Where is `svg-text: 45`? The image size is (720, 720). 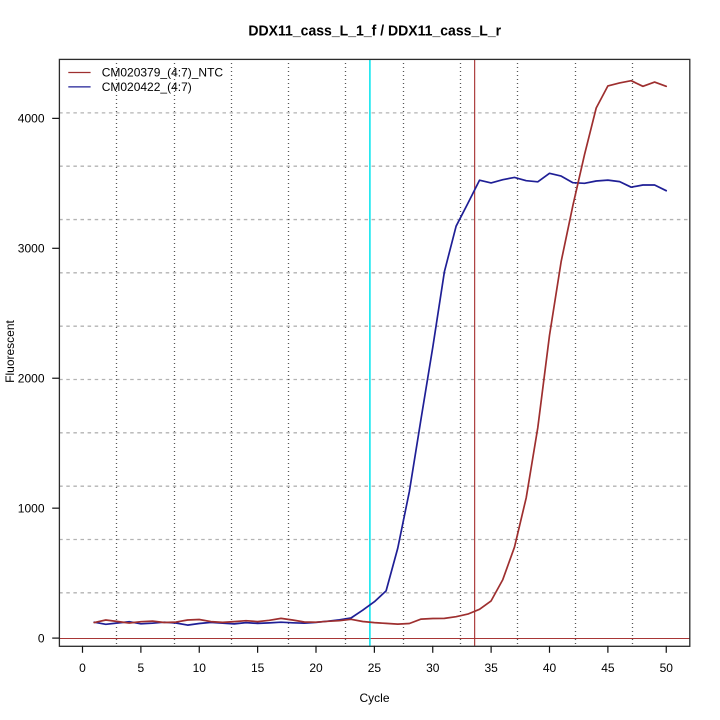
svg-text: 45 is located at coordinates (608, 668).